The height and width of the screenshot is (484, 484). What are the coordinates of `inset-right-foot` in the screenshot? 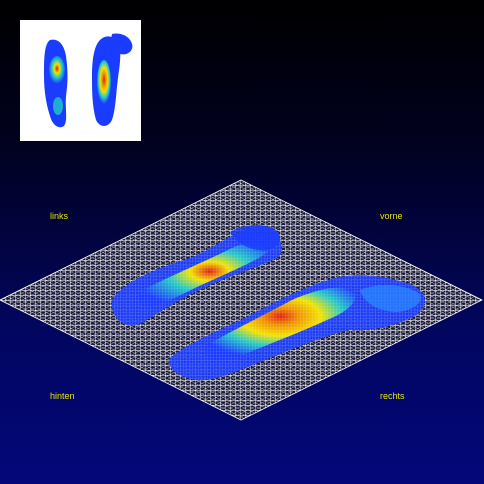 It's located at (112, 79).